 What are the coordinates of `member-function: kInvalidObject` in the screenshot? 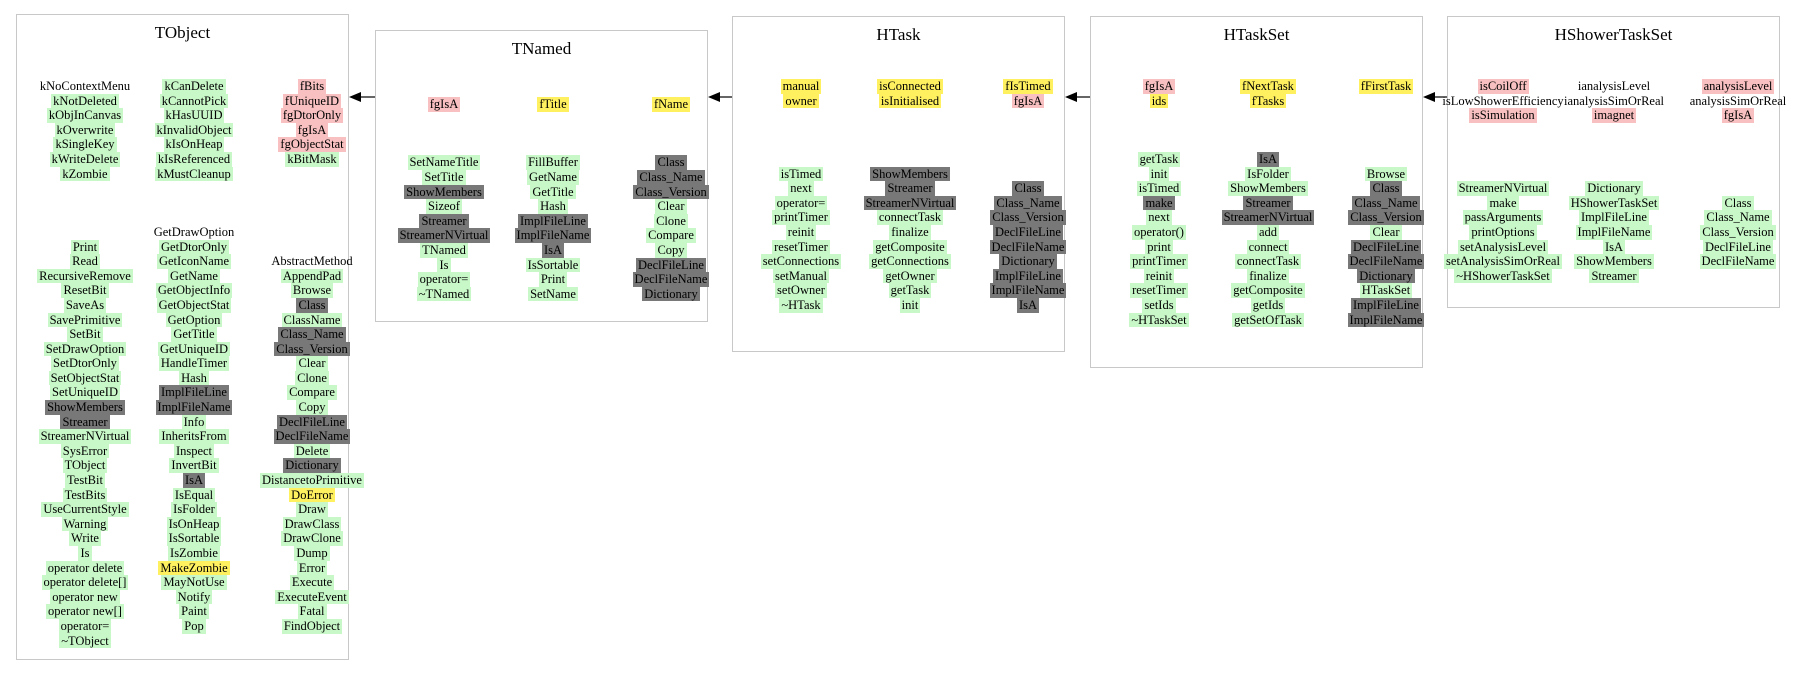 It's located at (194, 130).